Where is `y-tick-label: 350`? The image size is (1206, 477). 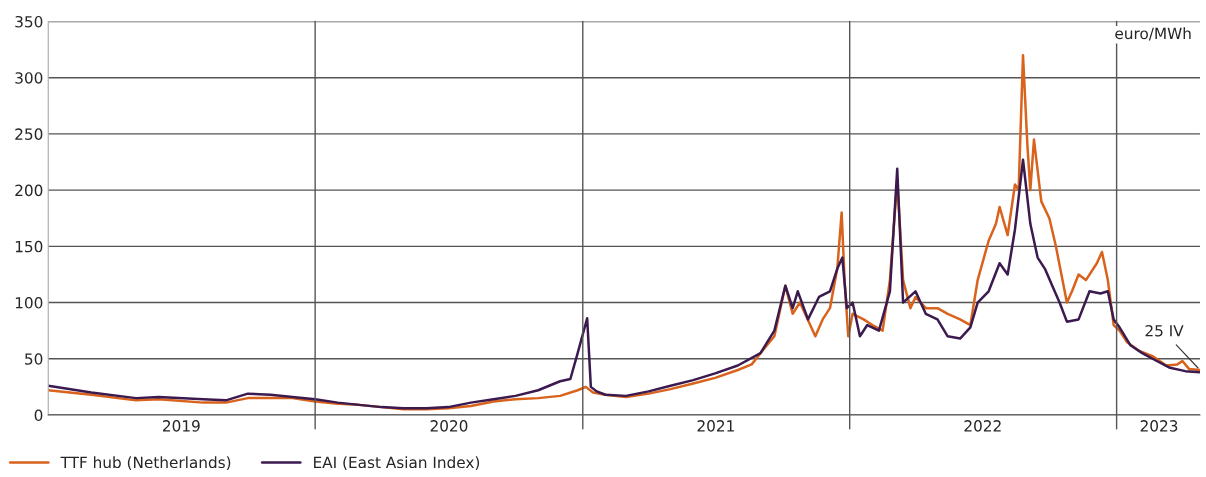 y-tick-label: 350 is located at coordinates (29, 21).